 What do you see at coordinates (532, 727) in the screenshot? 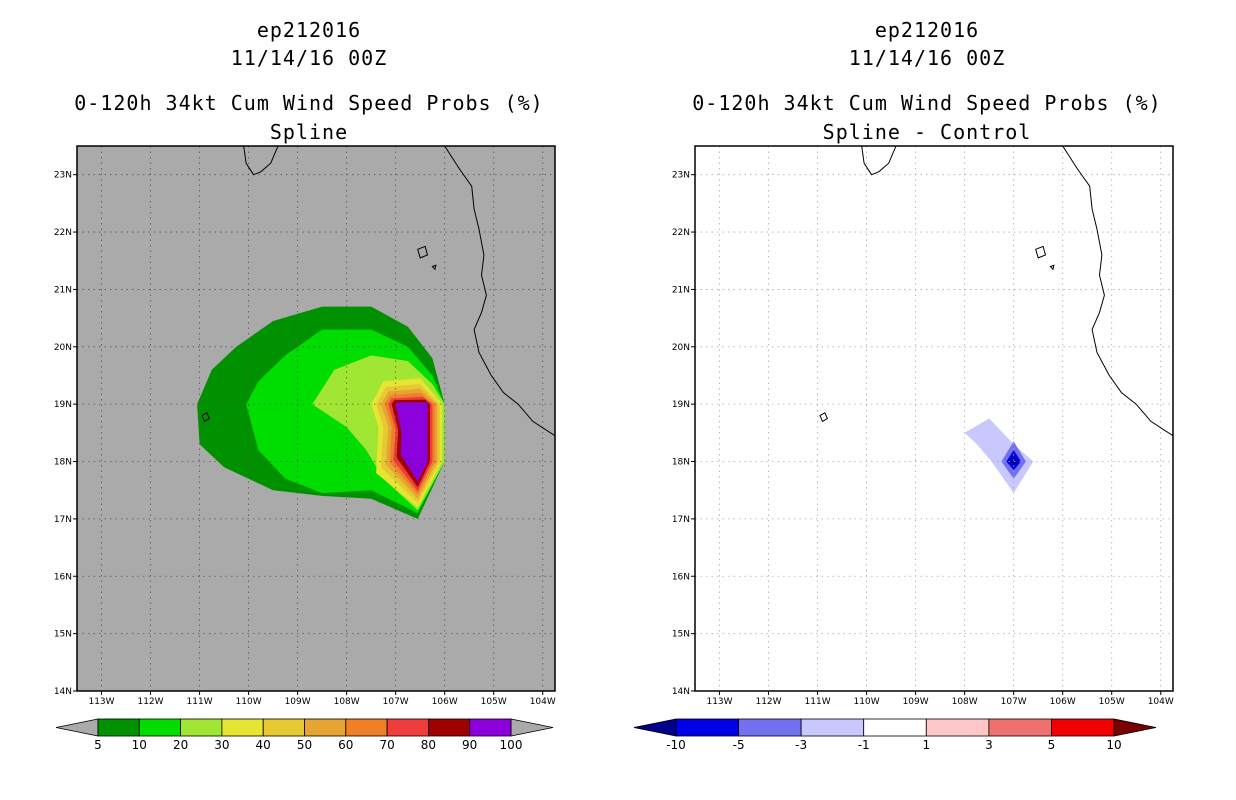
I see `colorbar-over-arrow` at bounding box center [532, 727].